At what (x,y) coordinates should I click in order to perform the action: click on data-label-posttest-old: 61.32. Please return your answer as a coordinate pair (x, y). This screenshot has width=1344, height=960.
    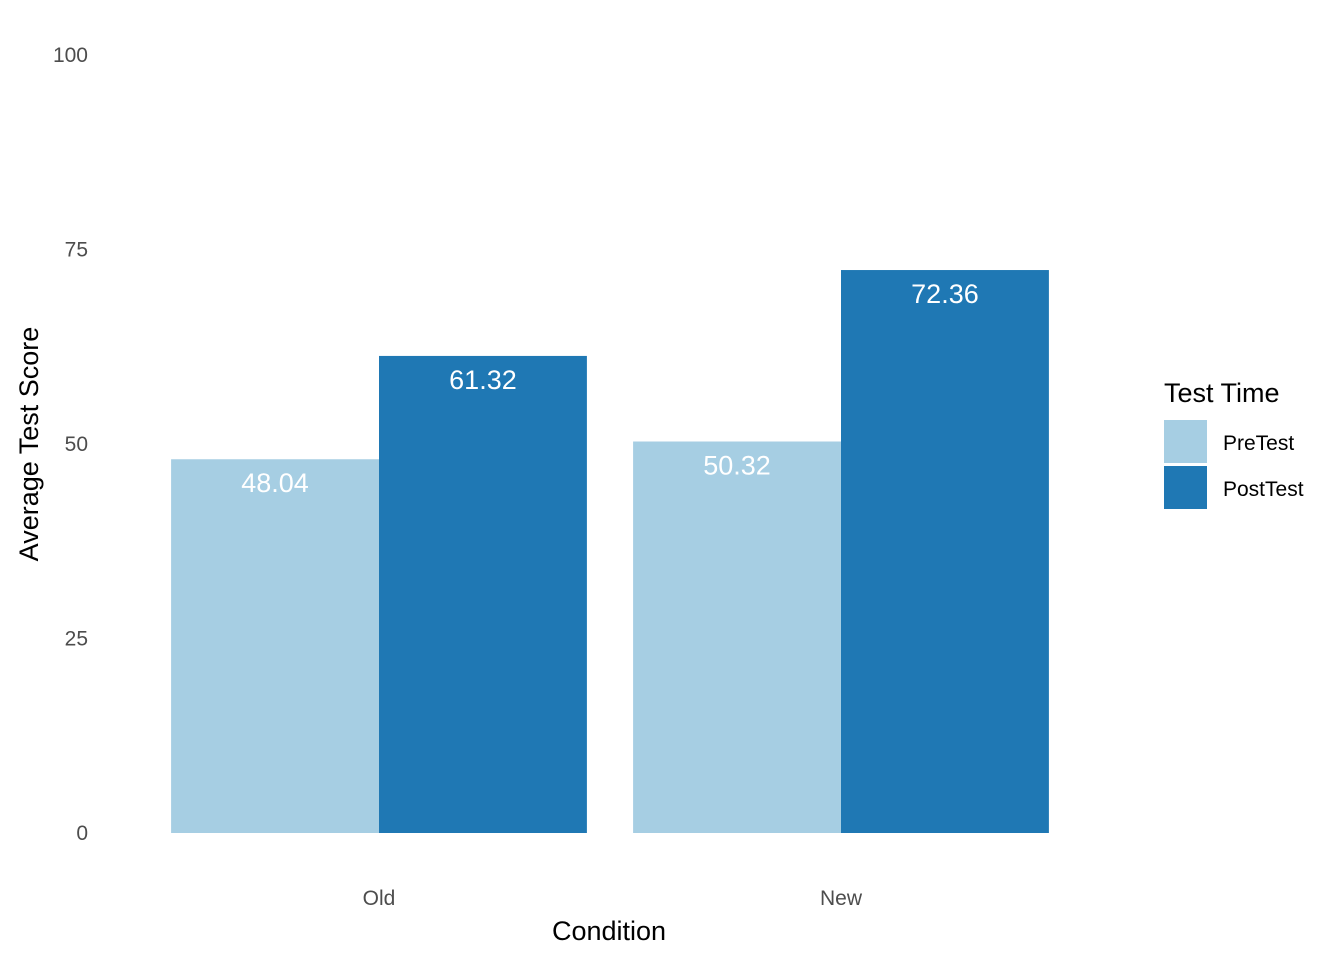
    Looking at the image, I should click on (483, 380).